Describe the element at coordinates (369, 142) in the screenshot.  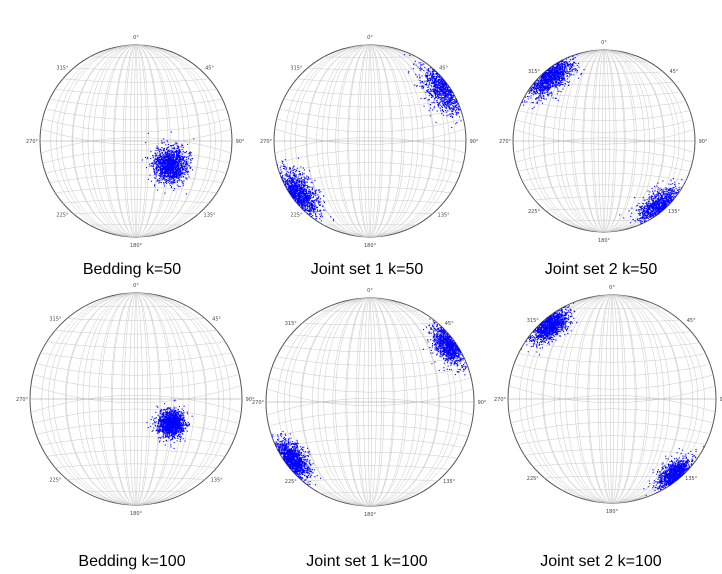
I see `stereonet-joint-set-1-k50: 0° 45° 90° 135° 180° 225° 270° 315°` at that location.